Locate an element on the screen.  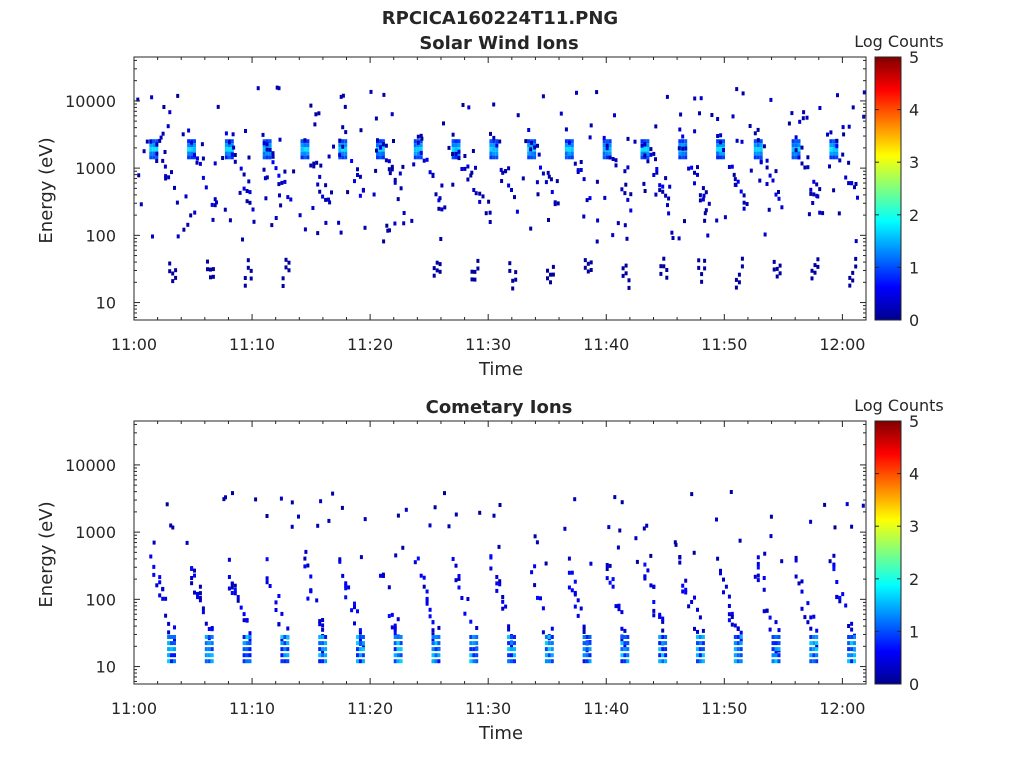
x-tick-label: 11:10 is located at coordinates (252, 344).